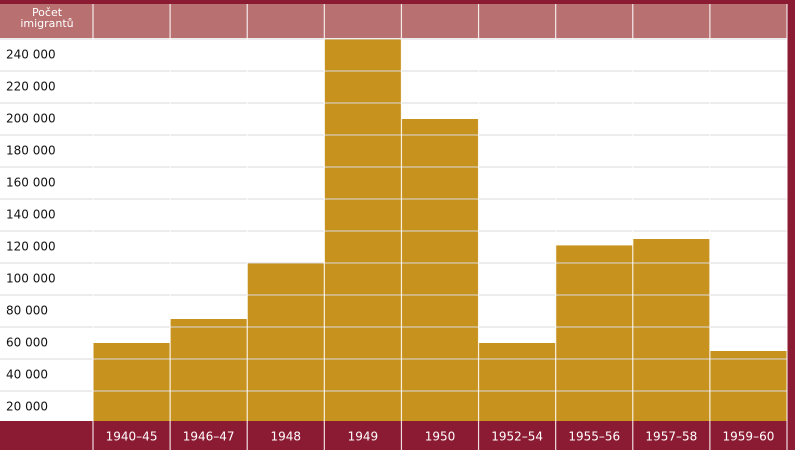 This screenshot has height=450, width=795. What do you see at coordinates (31, 247) in the screenshot?
I see `y-tick-label: 120 000` at bounding box center [31, 247].